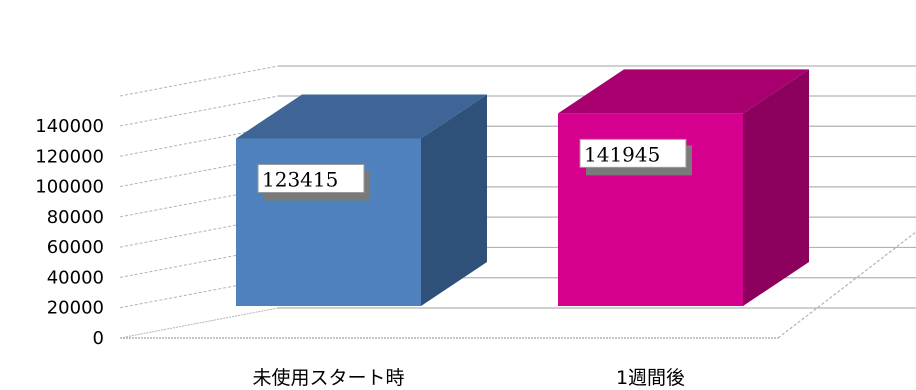  Describe the element at coordinates (69, 156) in the screenshot. I see `y-tick-label: 120000` at that location.